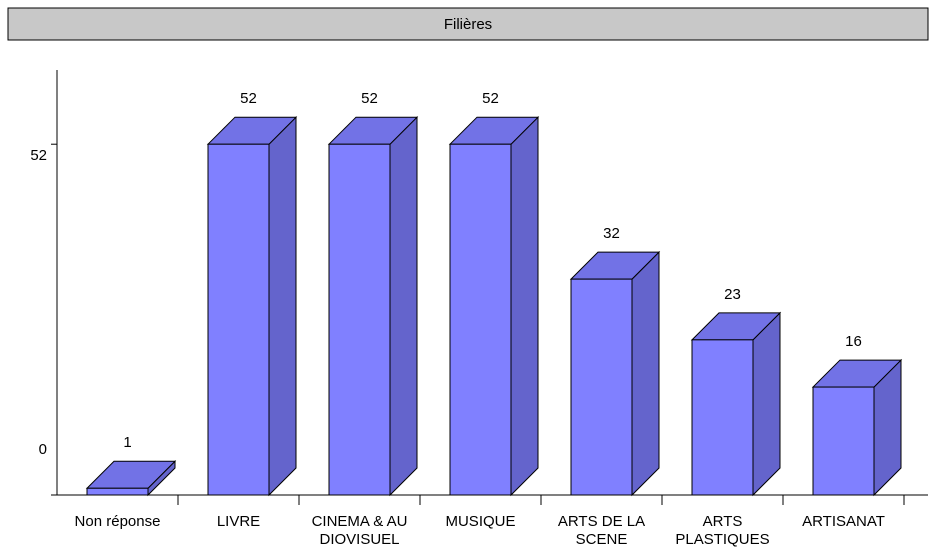  Describe the element at coordinates (732, 294) in the screenshot. I see `data-label: 23` at that location.